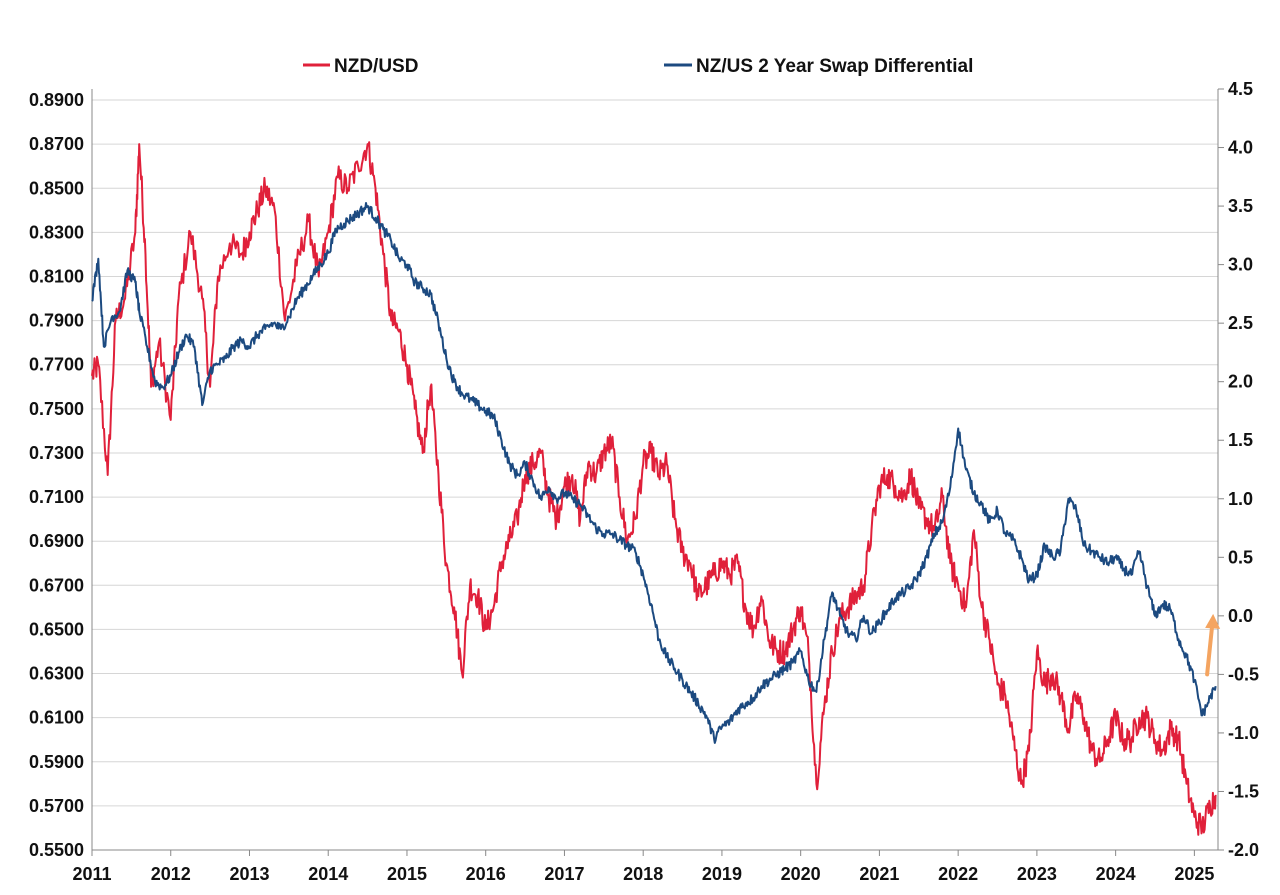 This screenshot has width=1280, height=895. I want to click on x-tick-label: 2022, so click(958, 874).